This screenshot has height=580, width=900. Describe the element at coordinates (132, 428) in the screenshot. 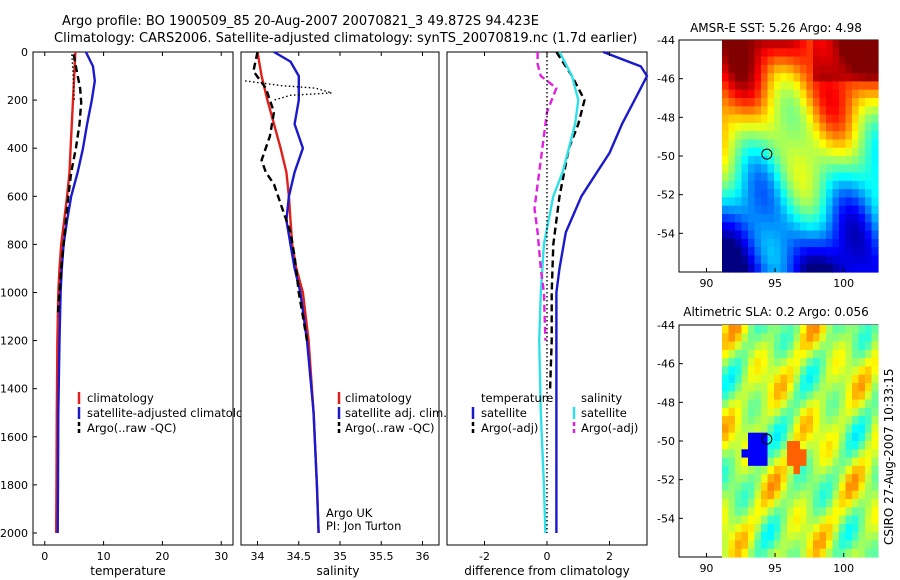

I see `legend-label-argo: Argo(..raw -QC)` at that location.